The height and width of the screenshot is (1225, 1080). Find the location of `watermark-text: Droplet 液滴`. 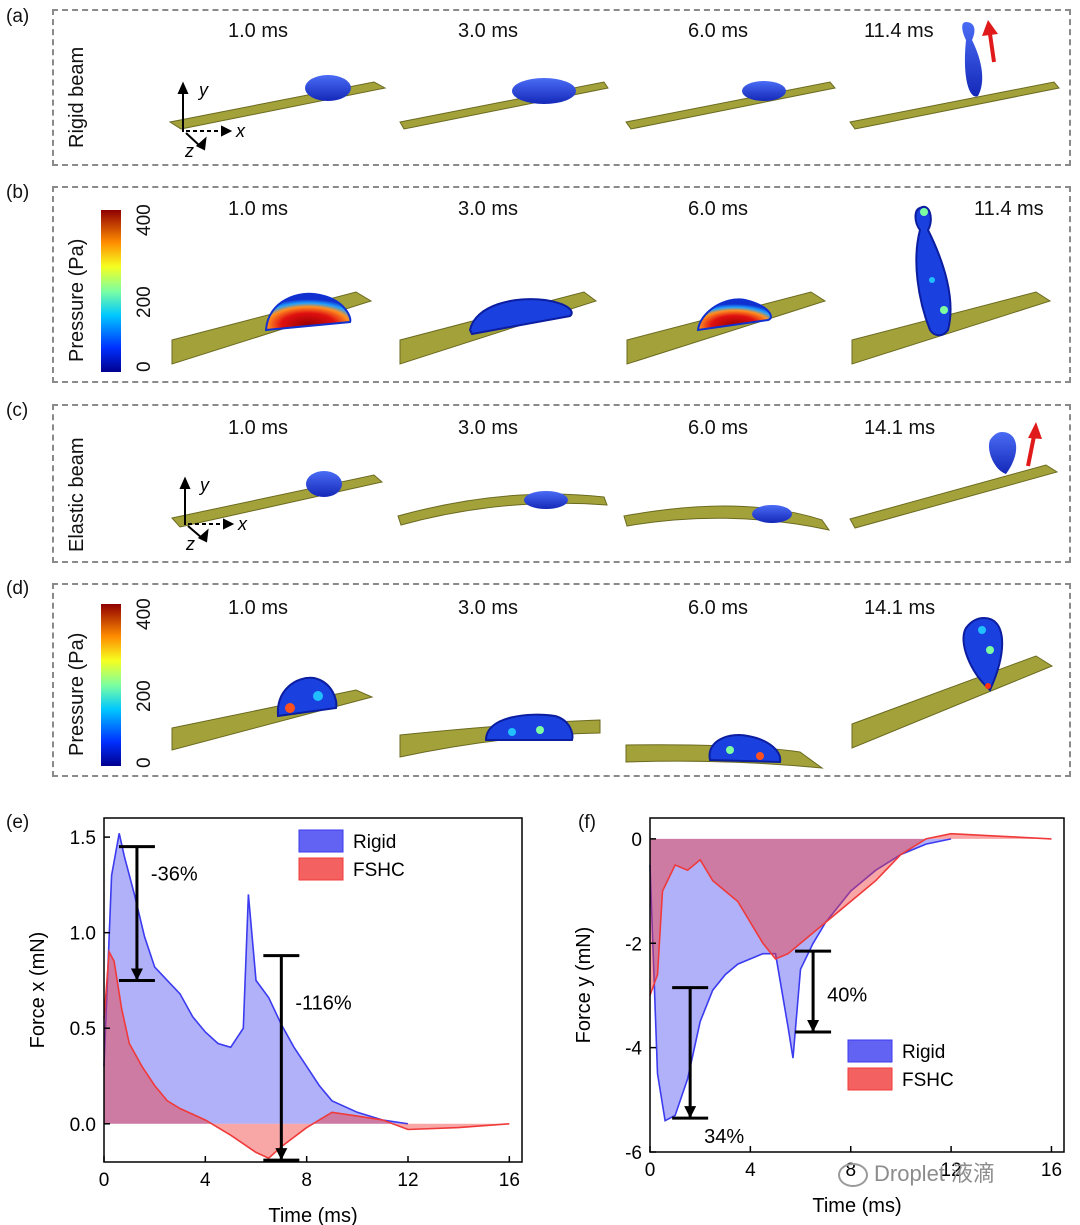

watermark-text: Droplet 液滴 is located at coordinates (935, 1173).